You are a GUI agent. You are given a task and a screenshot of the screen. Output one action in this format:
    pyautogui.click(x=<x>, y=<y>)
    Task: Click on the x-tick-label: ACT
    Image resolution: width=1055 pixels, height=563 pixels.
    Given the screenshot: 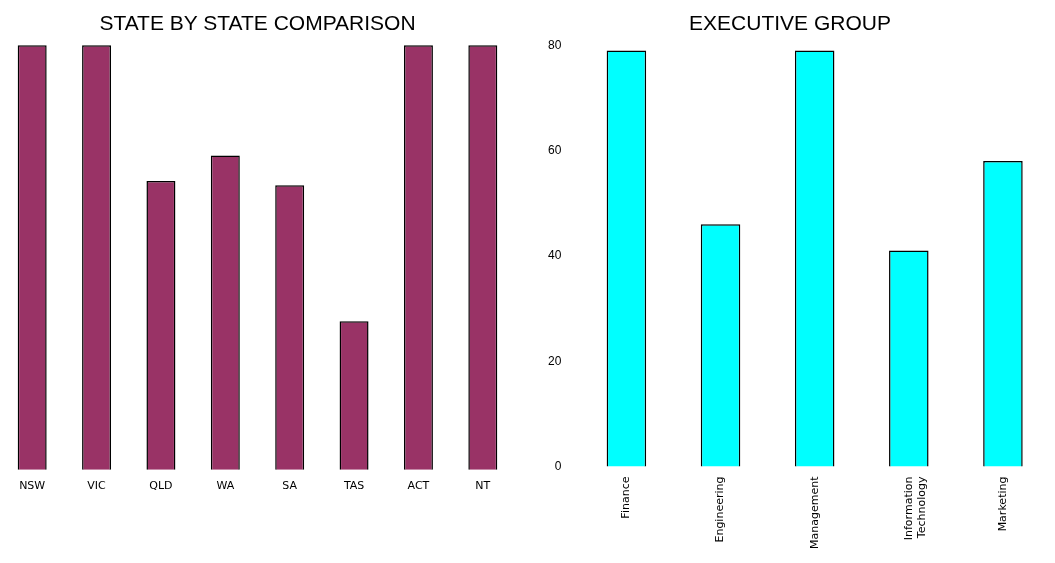 What is the action you would take?
    pyautogui.click(x=418, y=486)
    